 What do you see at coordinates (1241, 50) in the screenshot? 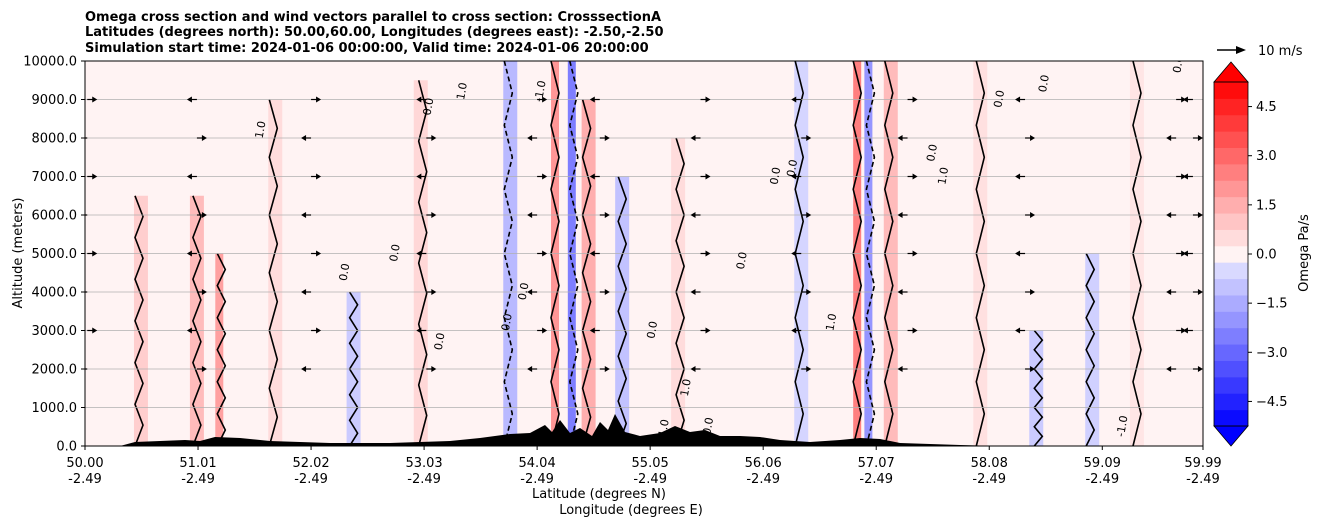
I see `quiver-key-arrowhead-icon` at bounding box center [1241, 50].